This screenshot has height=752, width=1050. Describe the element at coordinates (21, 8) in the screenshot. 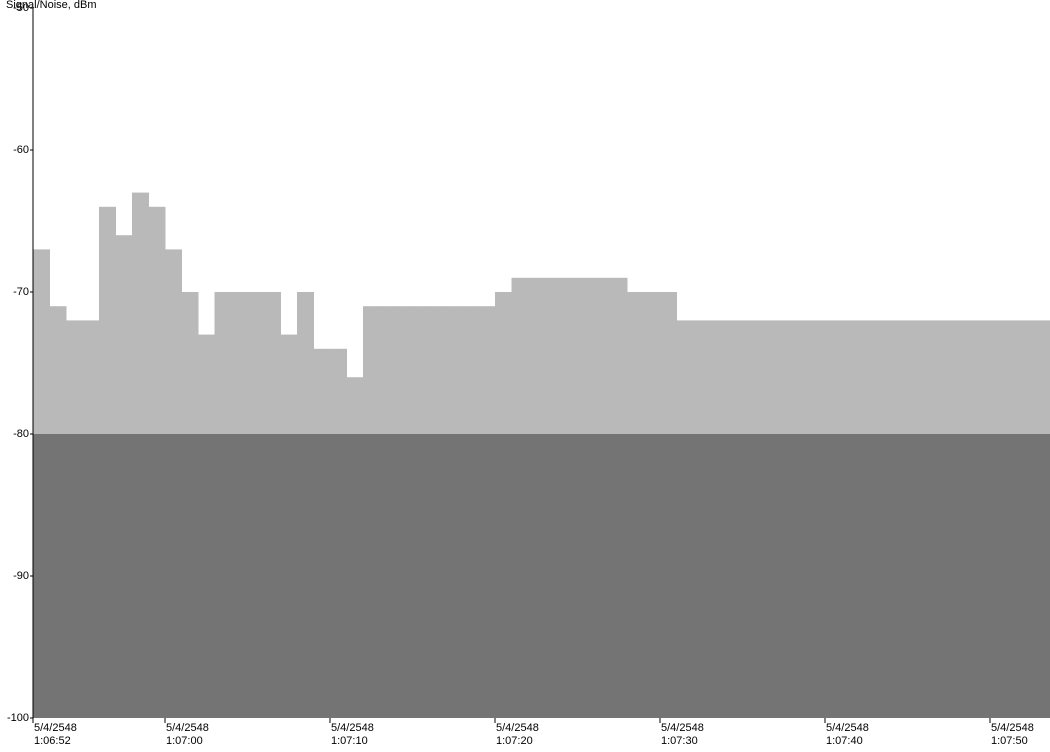

I see `y-tick-label: -50` at that location.